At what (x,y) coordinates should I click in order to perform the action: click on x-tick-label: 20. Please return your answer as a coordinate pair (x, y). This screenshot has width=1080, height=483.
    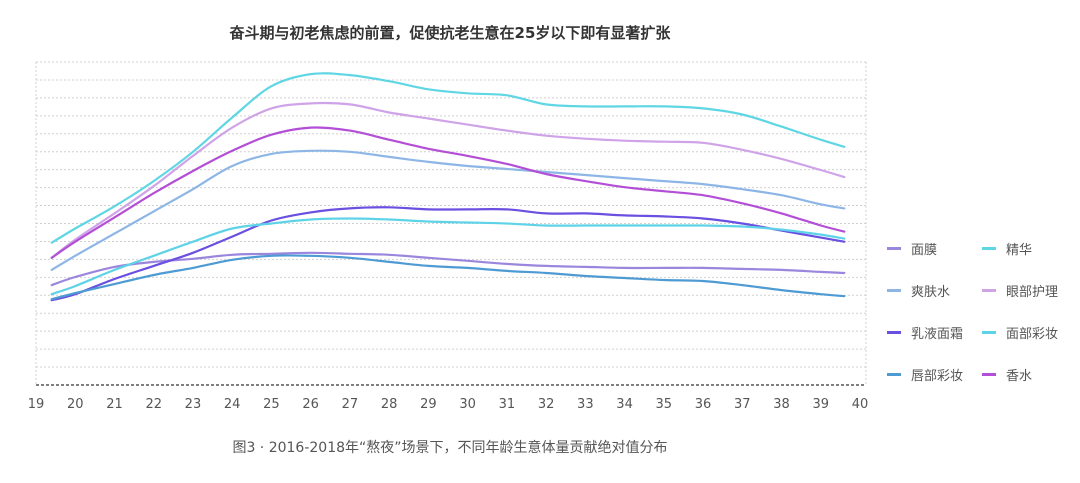
    Looking at the image, I should click on (75, 404).